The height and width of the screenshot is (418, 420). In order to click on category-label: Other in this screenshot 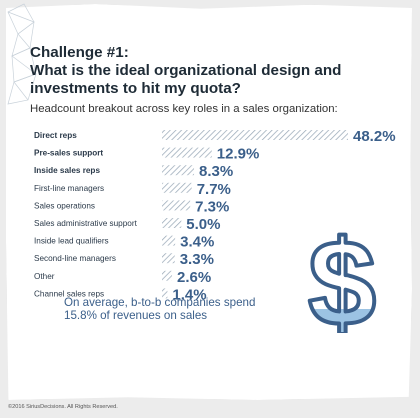, I will do `click(44, 276)`.